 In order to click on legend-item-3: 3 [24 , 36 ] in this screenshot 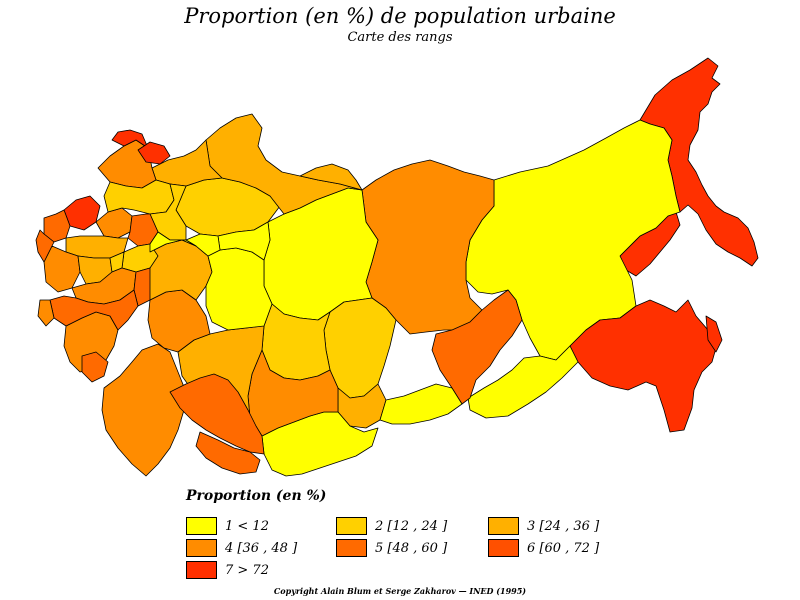, I will do `click(543, 526)`.